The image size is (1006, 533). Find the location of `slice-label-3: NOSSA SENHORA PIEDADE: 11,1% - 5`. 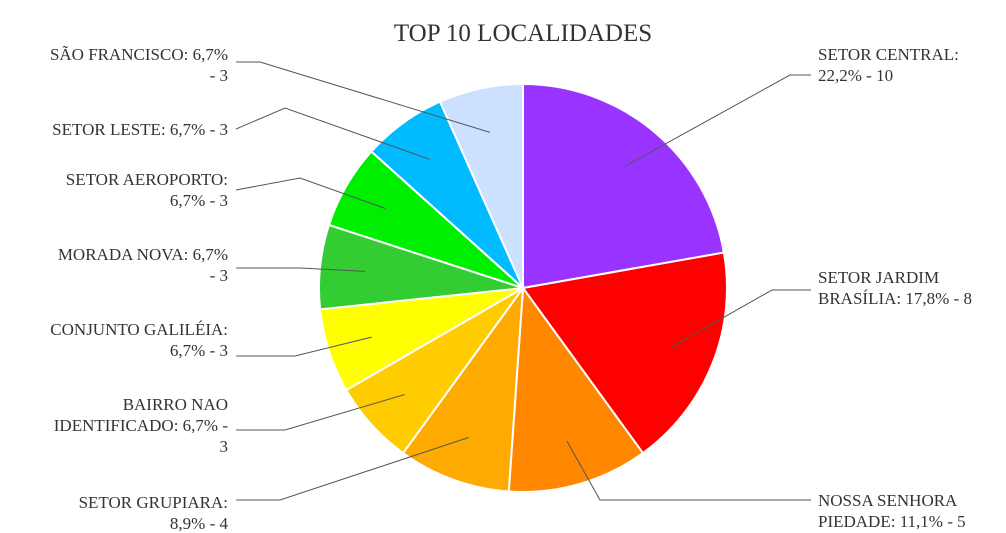

slice-label-3: NOSSA SENHORA PIEDADE: 11,1% - 5 is located at coordinates (892, 511).